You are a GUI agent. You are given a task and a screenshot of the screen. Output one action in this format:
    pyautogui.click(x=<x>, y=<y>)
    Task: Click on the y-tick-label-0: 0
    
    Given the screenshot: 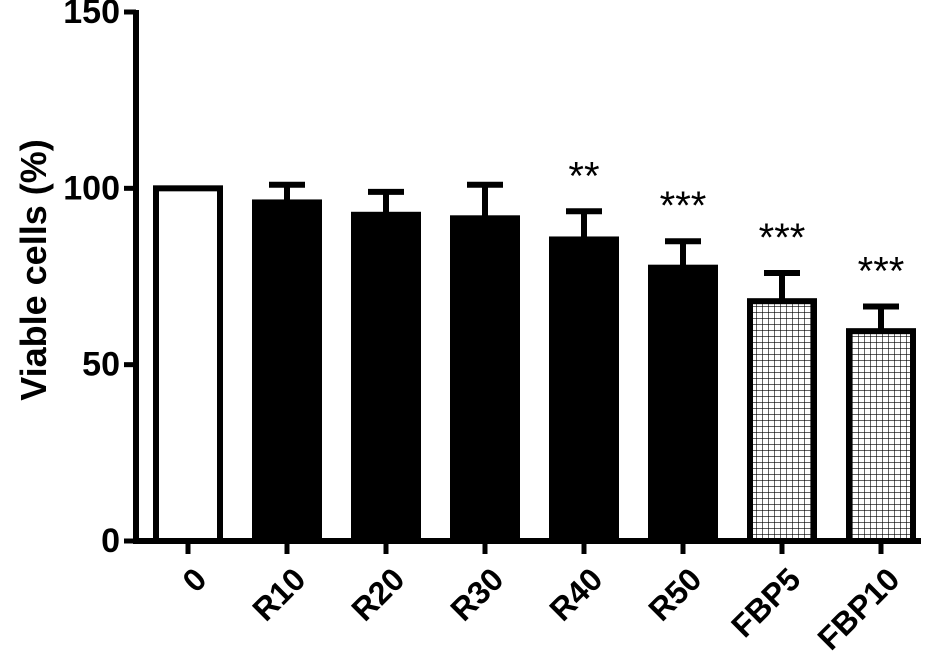 What is the action you would take?
    pyautogui.click(x=110, y=541)
    